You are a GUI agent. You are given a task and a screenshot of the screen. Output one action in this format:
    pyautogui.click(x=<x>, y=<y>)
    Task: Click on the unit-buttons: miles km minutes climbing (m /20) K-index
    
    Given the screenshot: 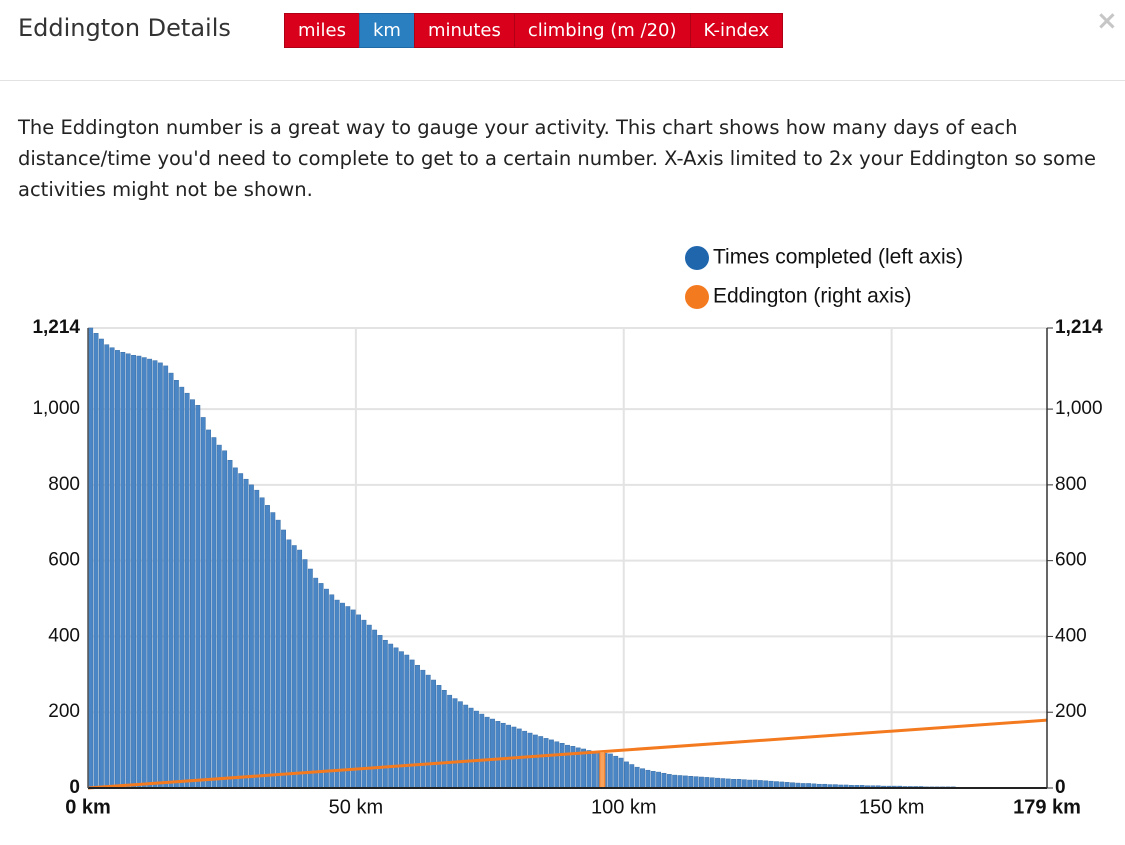 What is the action you would take?
    pyautogui.click(x=534, y=30)
    